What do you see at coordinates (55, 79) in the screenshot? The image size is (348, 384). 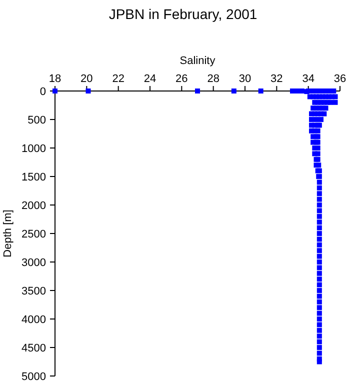 I see `x-tick-label: 18` at bounding box center [55, 79].